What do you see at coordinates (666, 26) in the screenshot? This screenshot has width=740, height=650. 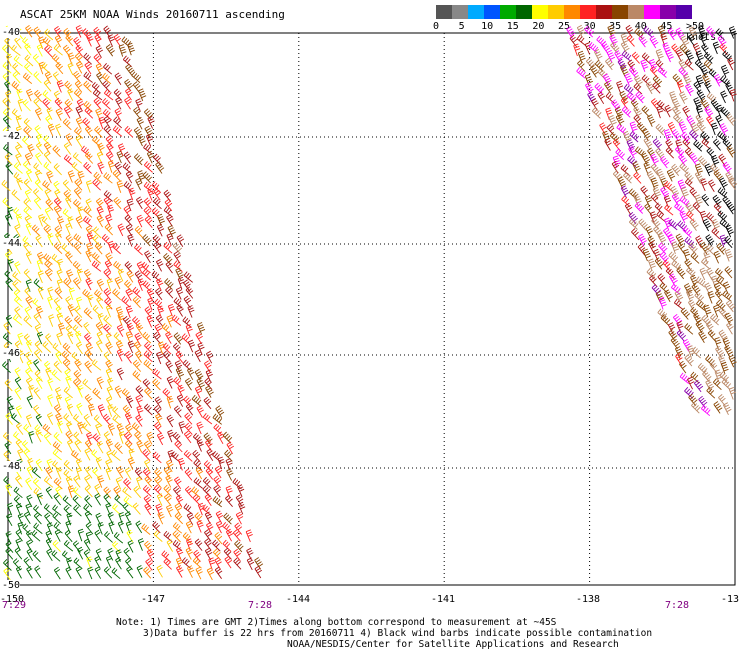 I see `colorbar-tick-label: 45` at bounding box center [666, 26].